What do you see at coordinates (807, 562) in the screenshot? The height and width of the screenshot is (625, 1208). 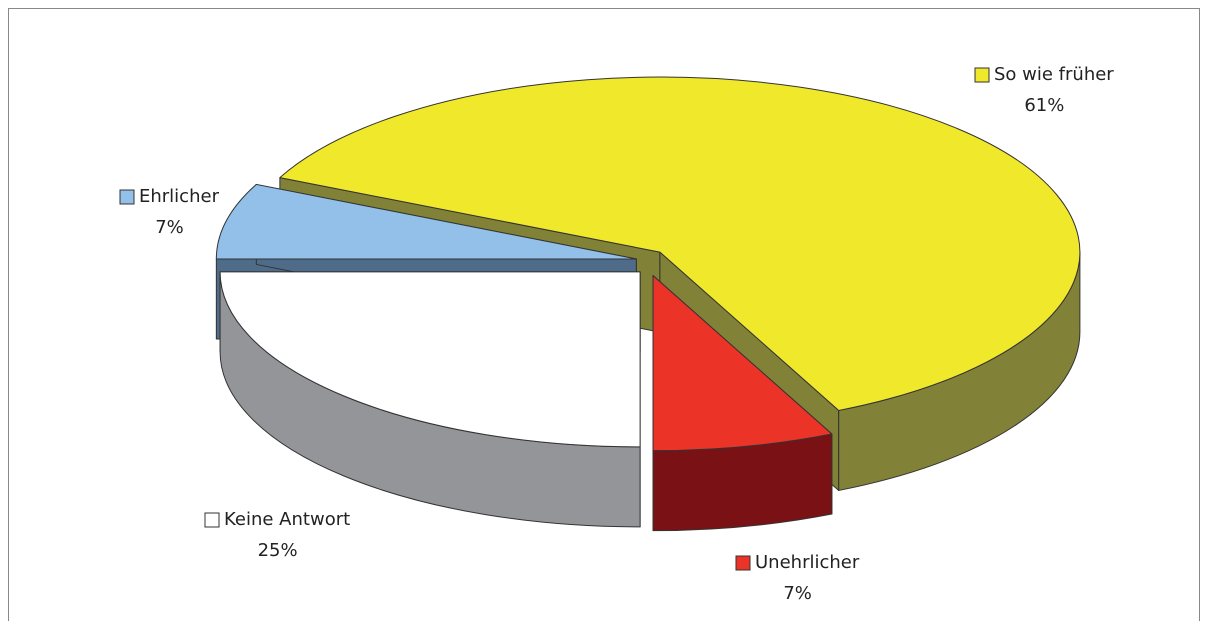 I see `category-label: Unehrlicher` at bounding box center [807, 562].